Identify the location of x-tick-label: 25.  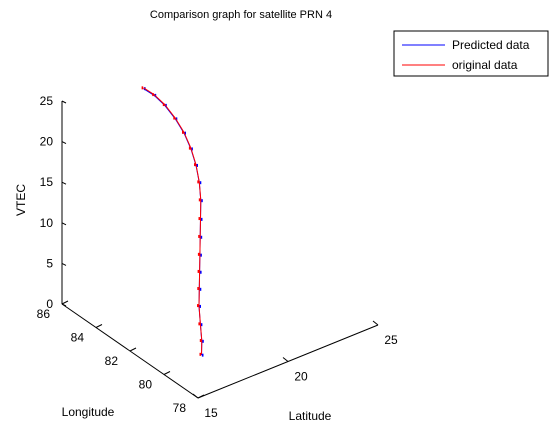
(391, 340).